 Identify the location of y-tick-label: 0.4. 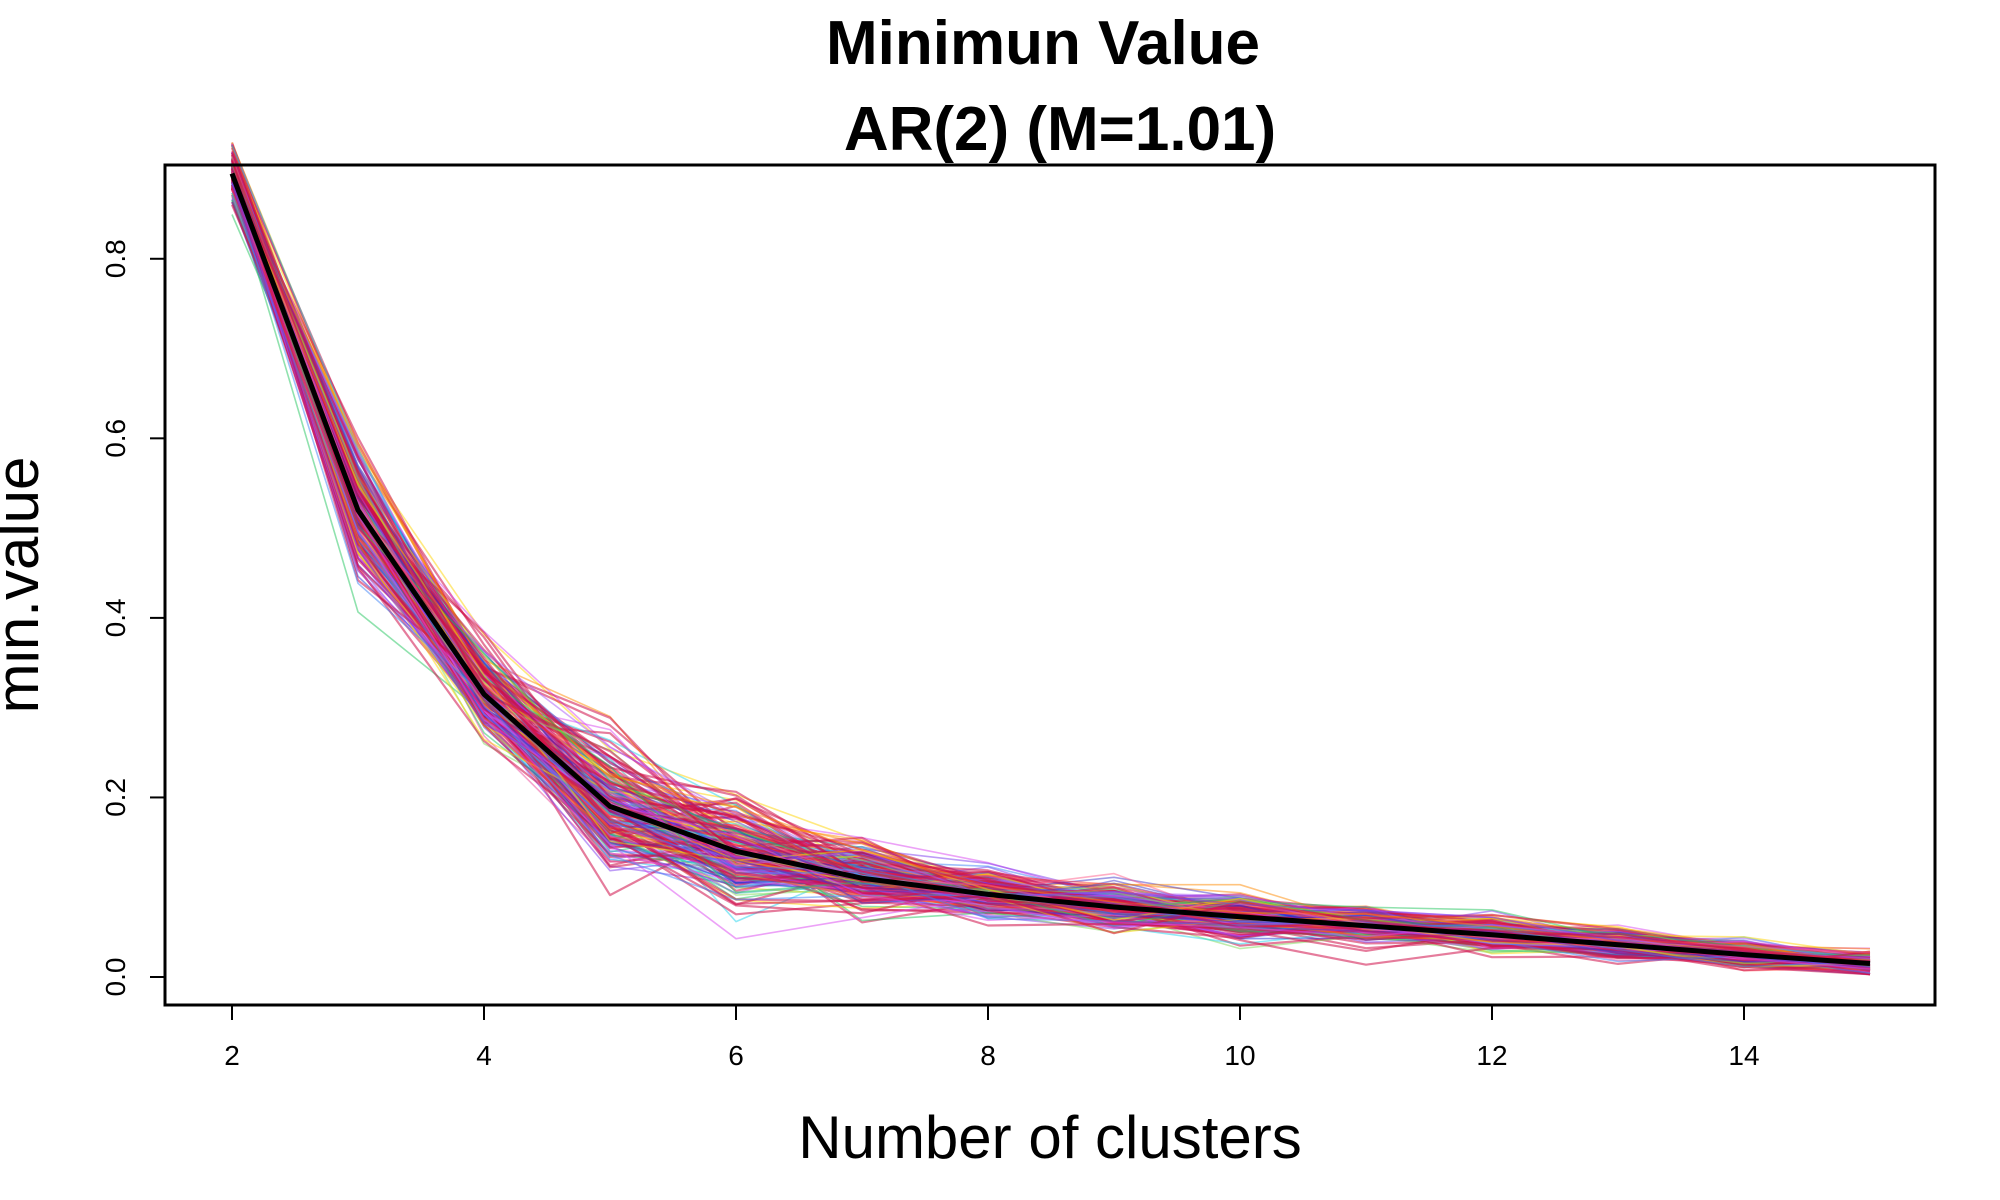
(115, 617).